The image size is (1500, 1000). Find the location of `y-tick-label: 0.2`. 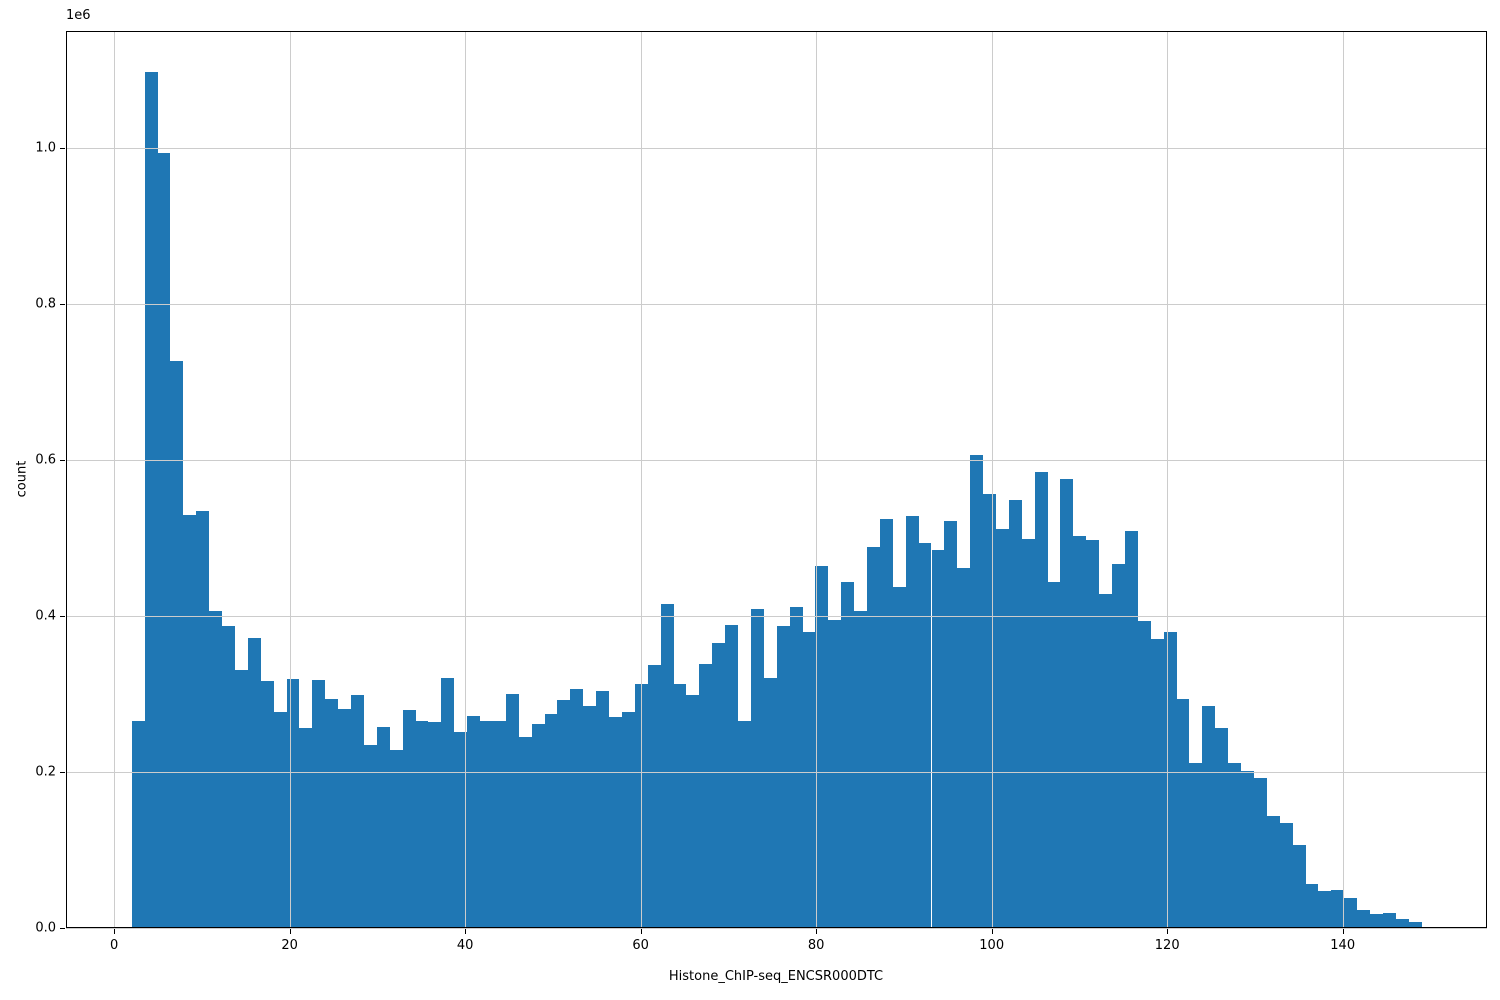

y-tick-label: 0.2 is located at coordinates (45, 772).